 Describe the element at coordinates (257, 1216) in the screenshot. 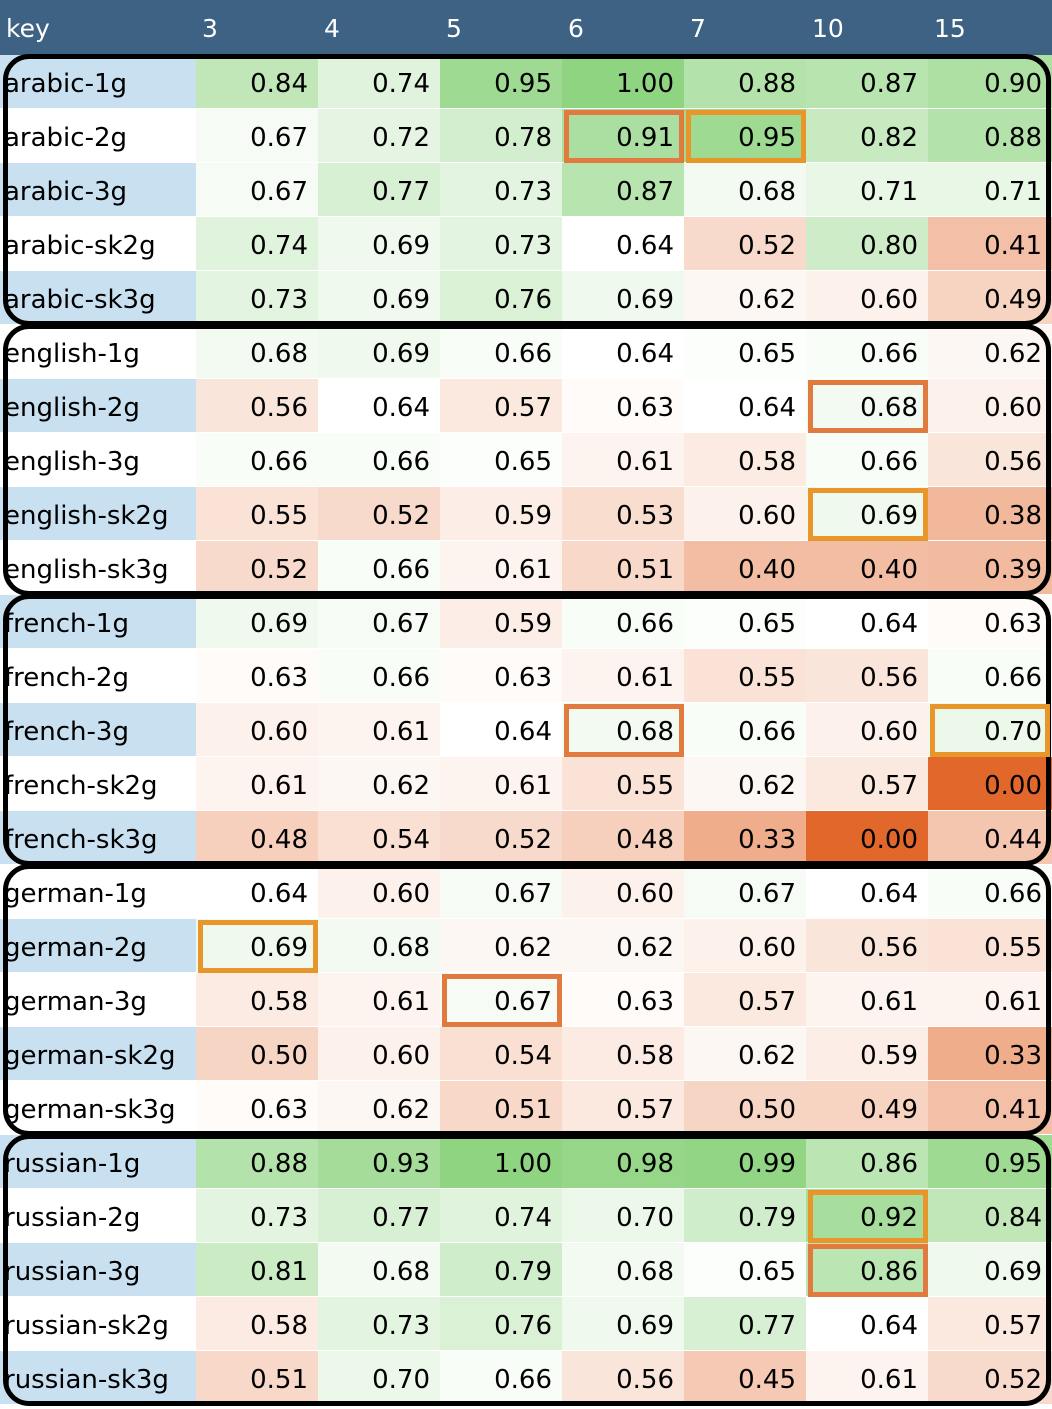

I see `cell-russian-2g-3: 0.73` at that location.